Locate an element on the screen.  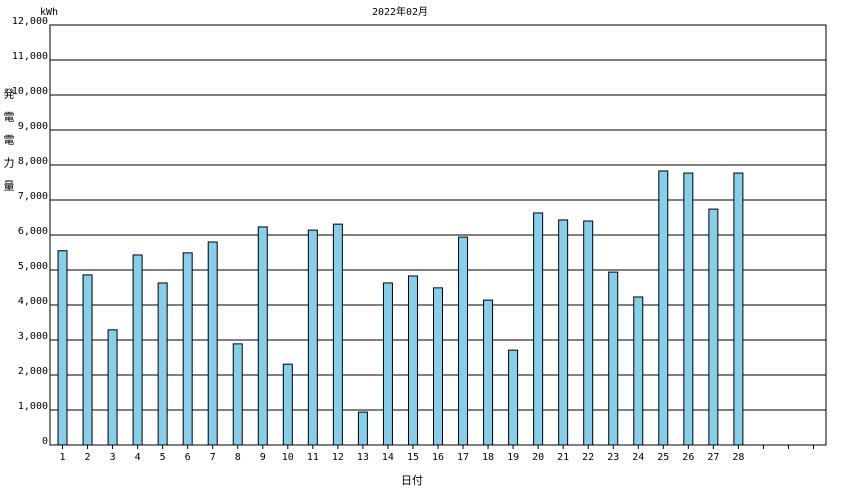
x-tick-label: 21 is located at coordinates (563, 457).